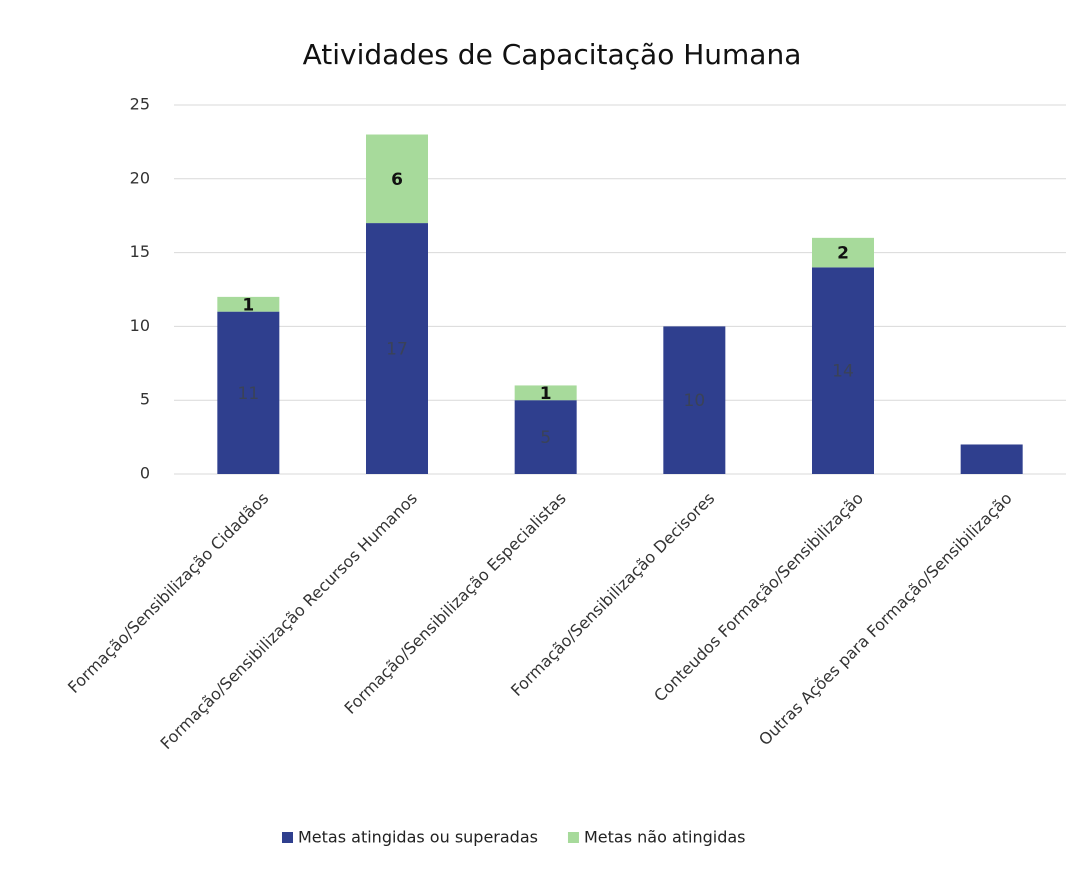  Describe the element at coordinates (140, 104) in the screenshot. I see `y-tick-label: 25` at that location.